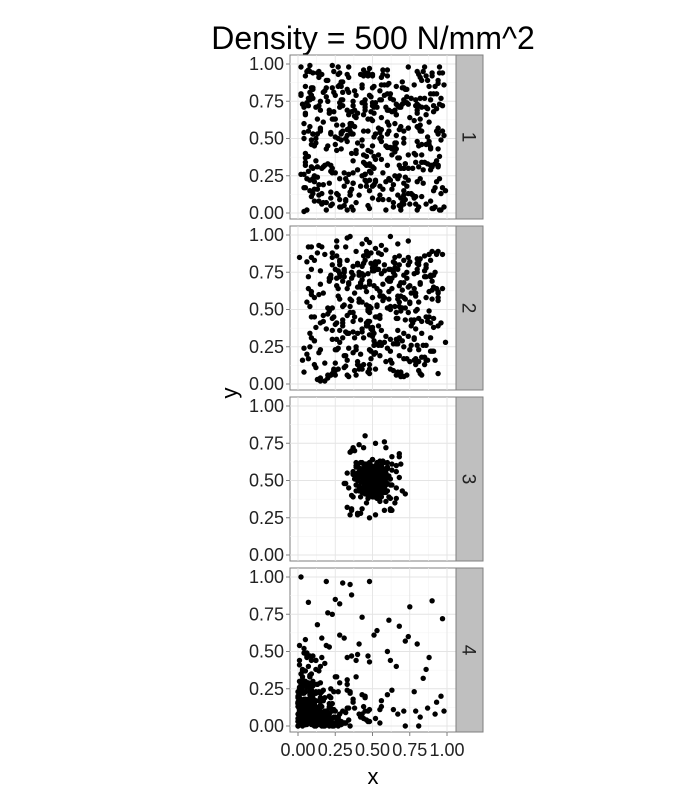 Image resolution: width=700 pixels, height=800 pixels. I want to click on x-tick-label: 0.50, so click(372, 750).